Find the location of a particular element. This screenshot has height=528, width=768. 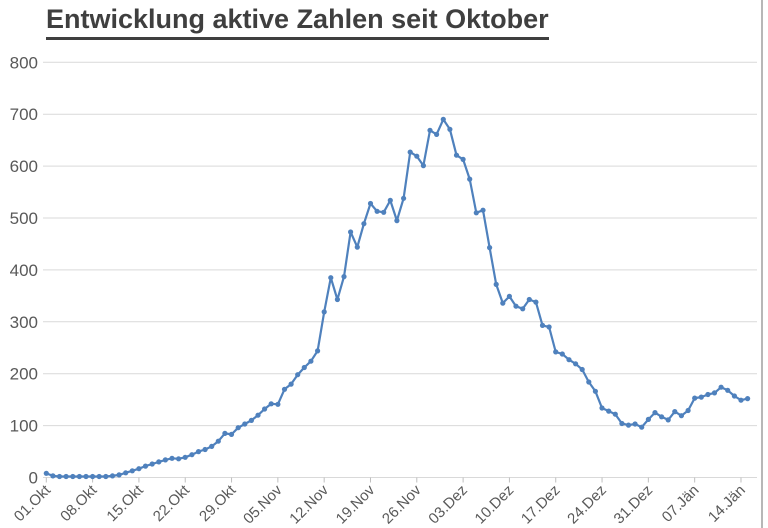

y-axis-tick-label: 300 is located at coordinates (24, 322).